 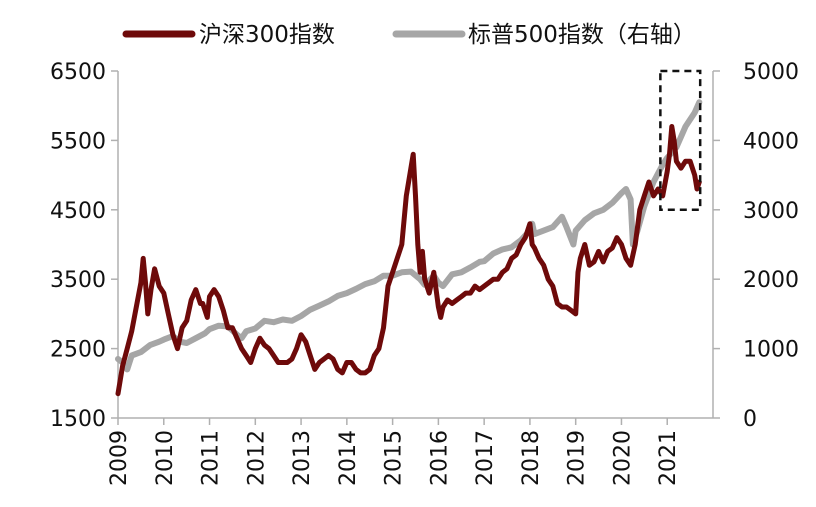 What do you see at coordinates (409, 35) in the screenshot?
I see `legend: 沪深300指数 标普500指数（右轴）` at bounding box center [409, 35].